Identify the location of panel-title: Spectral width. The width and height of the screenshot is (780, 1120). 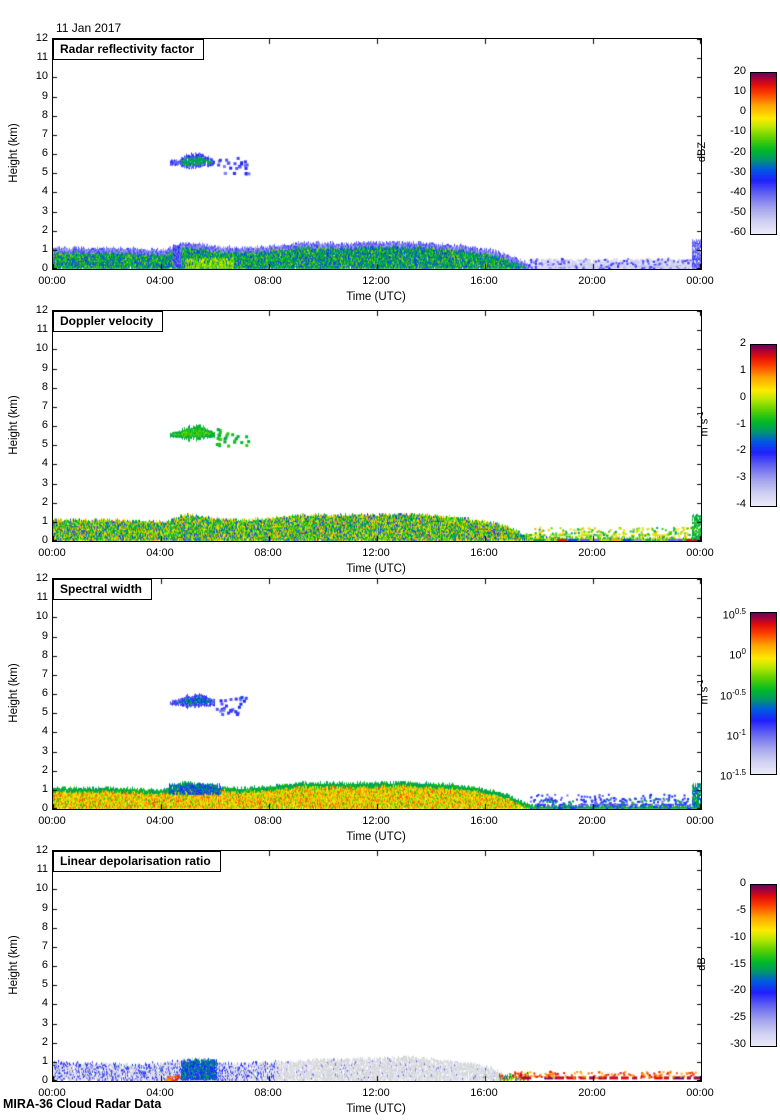
(103, 589).